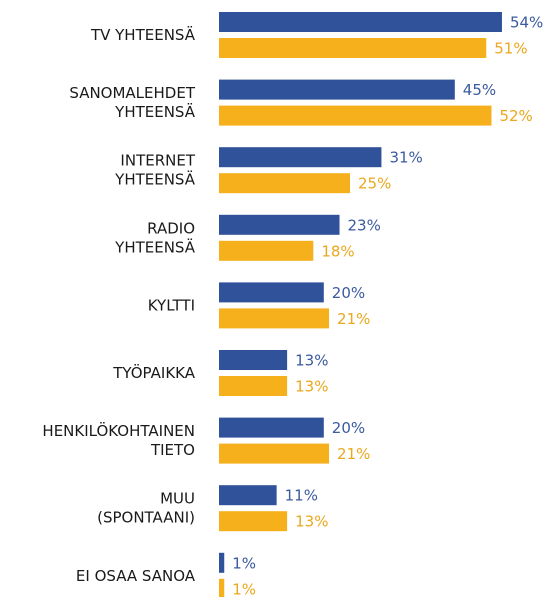 This screenshot has height=597, width=558. Describe the element at coordinates (337, 251) in the screenshot. I see `value-label: 18%` at that location.